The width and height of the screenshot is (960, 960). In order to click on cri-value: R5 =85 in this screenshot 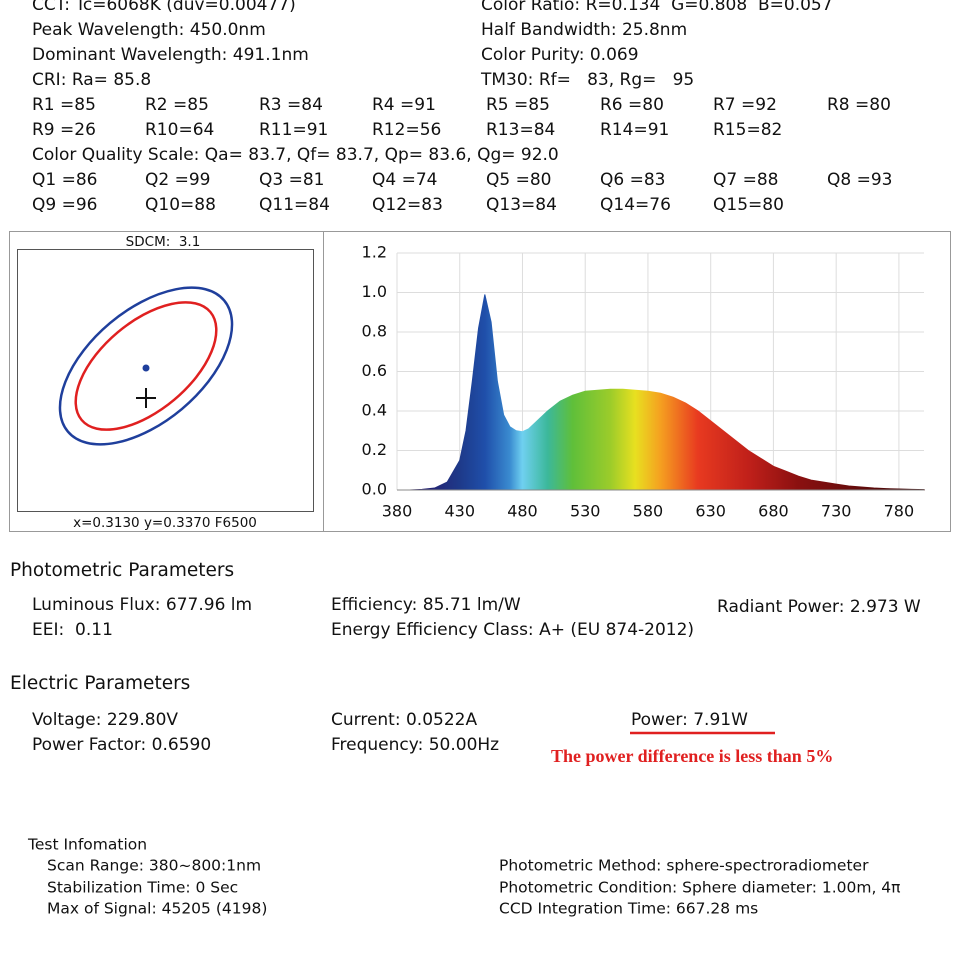, I will do `click(518, 105)`.